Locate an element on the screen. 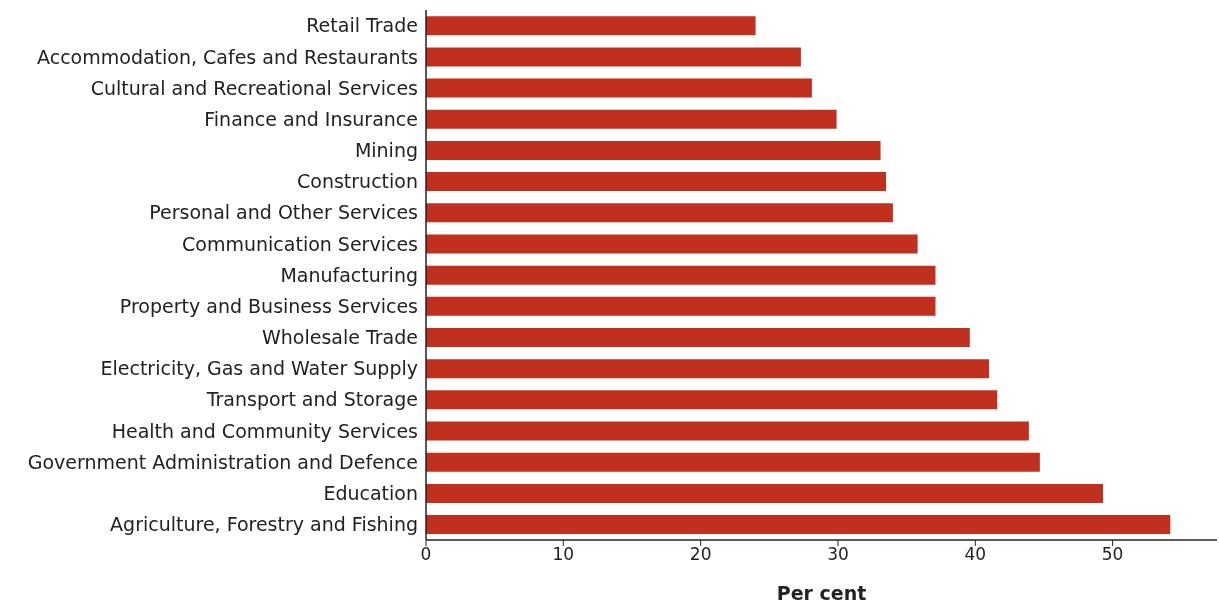 Image resolution: width=1219 pixels, height=600 pixels. y-tick-label: Government Administration and Defence is located at coordinates (222, 461).